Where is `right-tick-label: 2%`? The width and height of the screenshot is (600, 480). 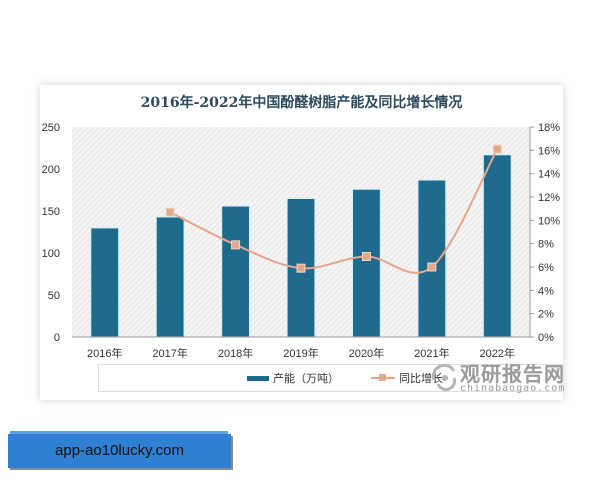 right-tick-label: 2% is located at coordinates (546, 315).